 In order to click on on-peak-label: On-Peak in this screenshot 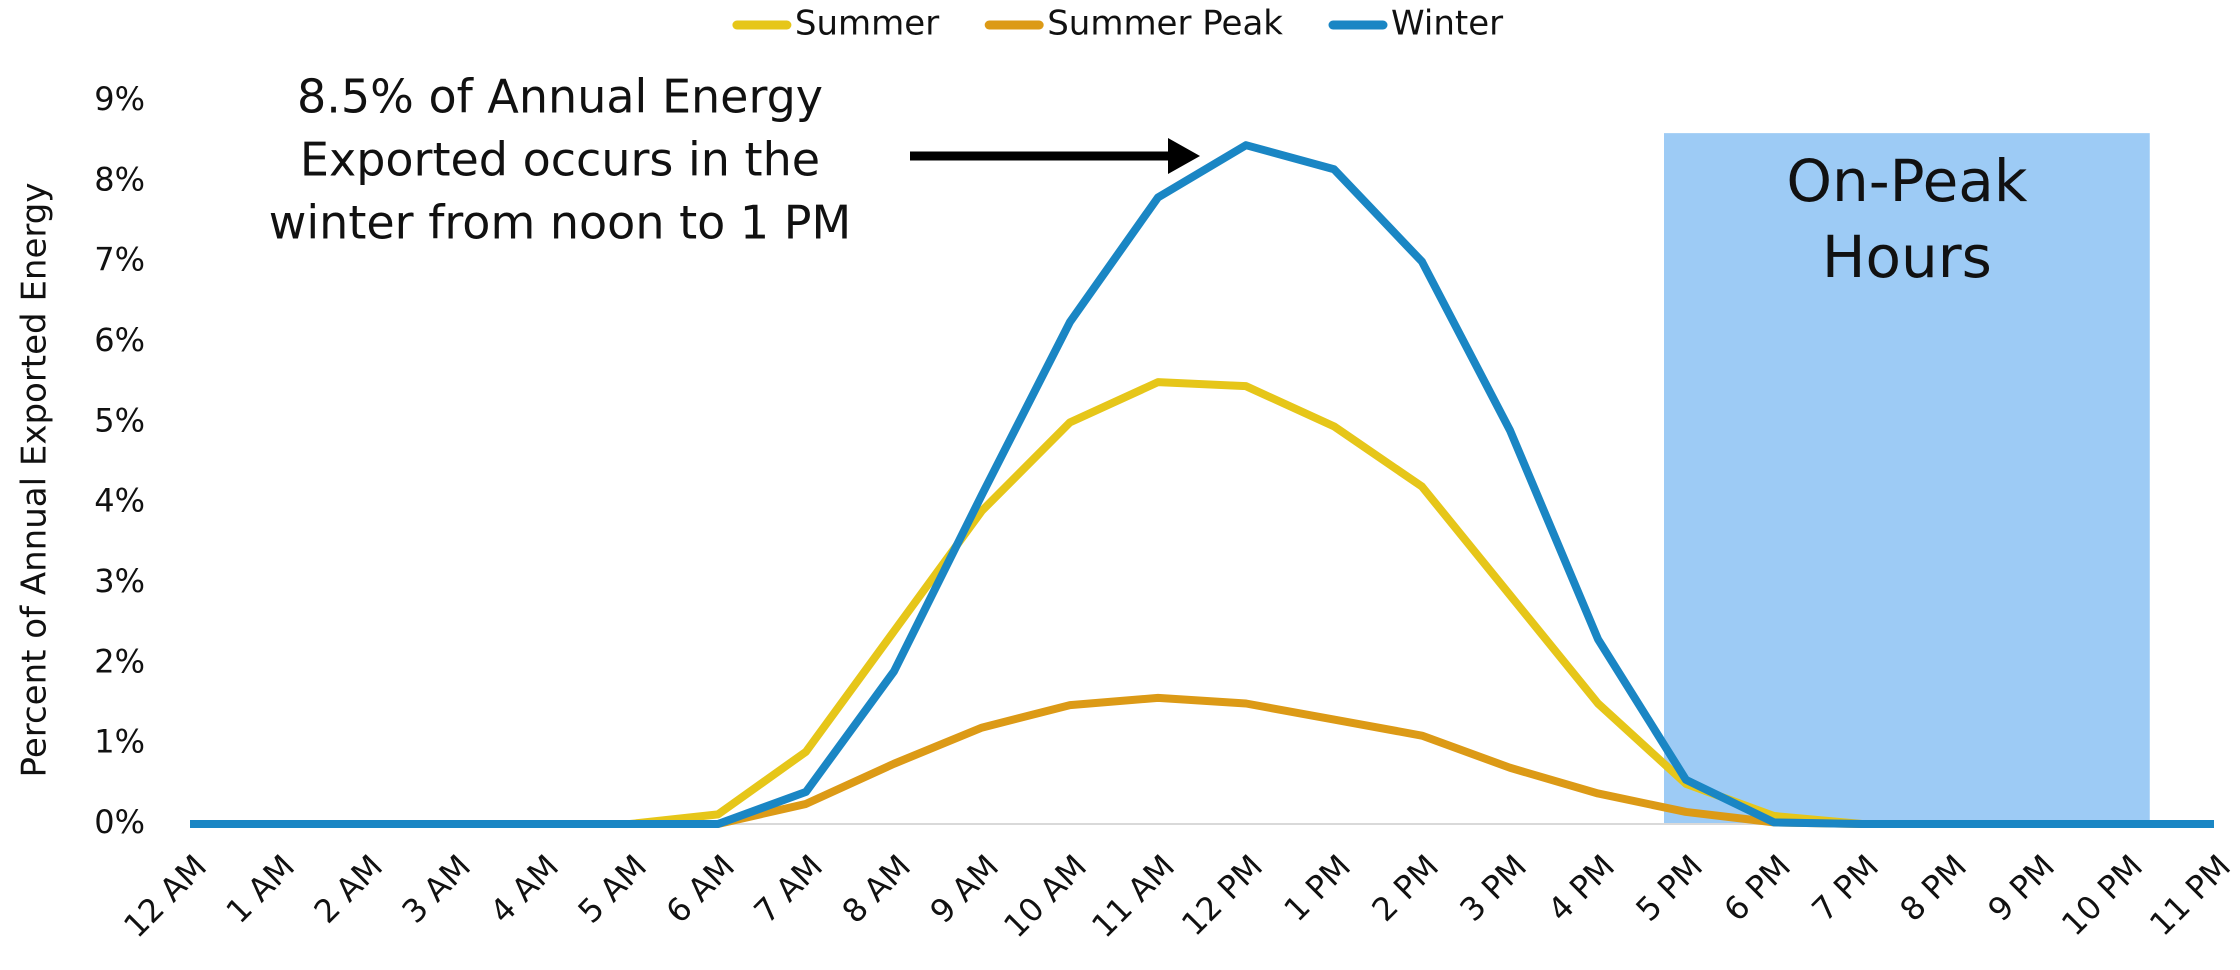, I will do `click(1906, 181)`.